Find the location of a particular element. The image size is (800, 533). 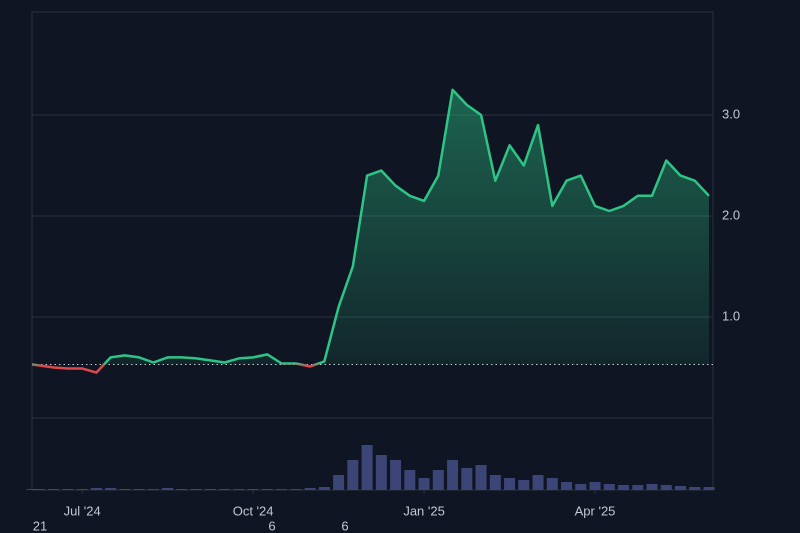

x-tick-label: Jul '24 is located at coordinates (82, 510).